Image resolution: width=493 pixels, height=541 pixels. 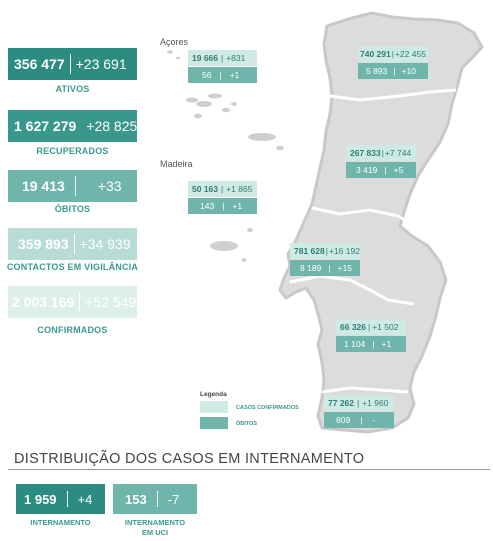 I want to click on centro-cases-change: +7 744, so click(x=398, y=153).